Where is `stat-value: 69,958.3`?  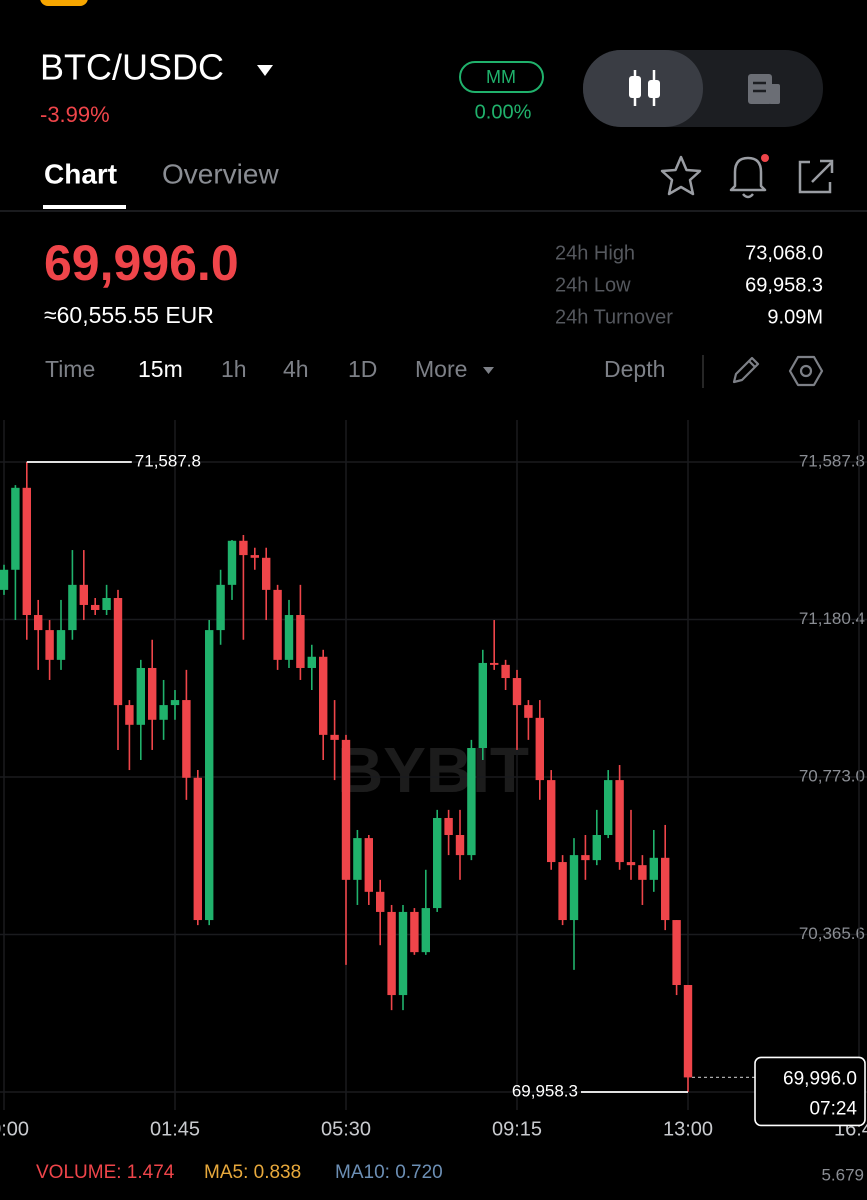
stat-value: 69,958.3 is located at coordinates (784, 285).